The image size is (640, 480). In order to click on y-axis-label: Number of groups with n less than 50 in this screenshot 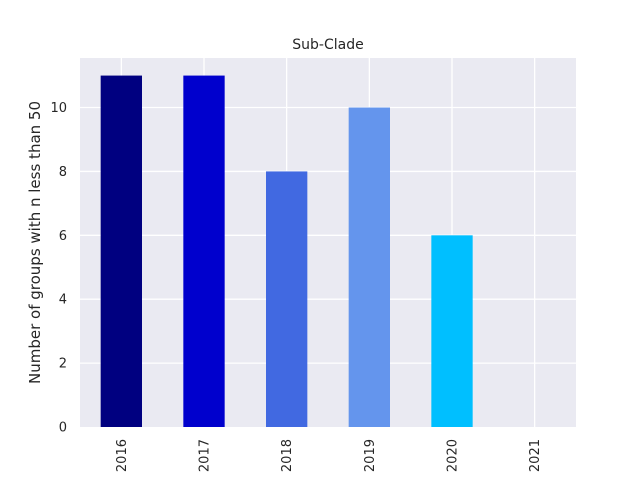, I will do `click(35, 242)`.